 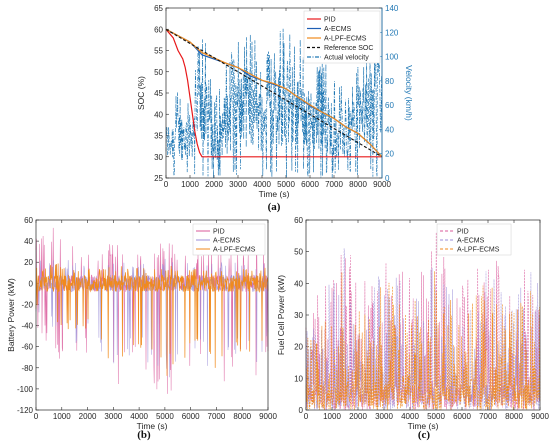 What do you see at coordinates (298, 220) in the screenshot?
I see `panel-c-ytick-label: 60` at bounding box center [298, 220].